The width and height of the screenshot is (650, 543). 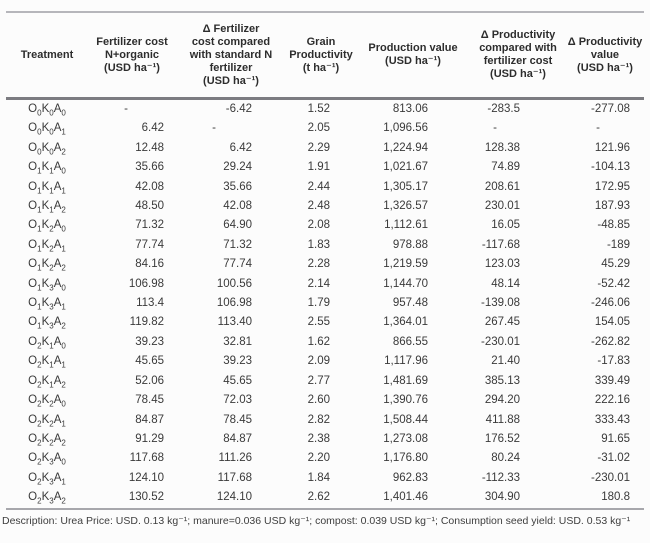 What do you see at coordinates (502, 322) in the screenshot?
I see `cell-delta-productivity-vs-cost: 267.45` at bounding box center [502, 322].